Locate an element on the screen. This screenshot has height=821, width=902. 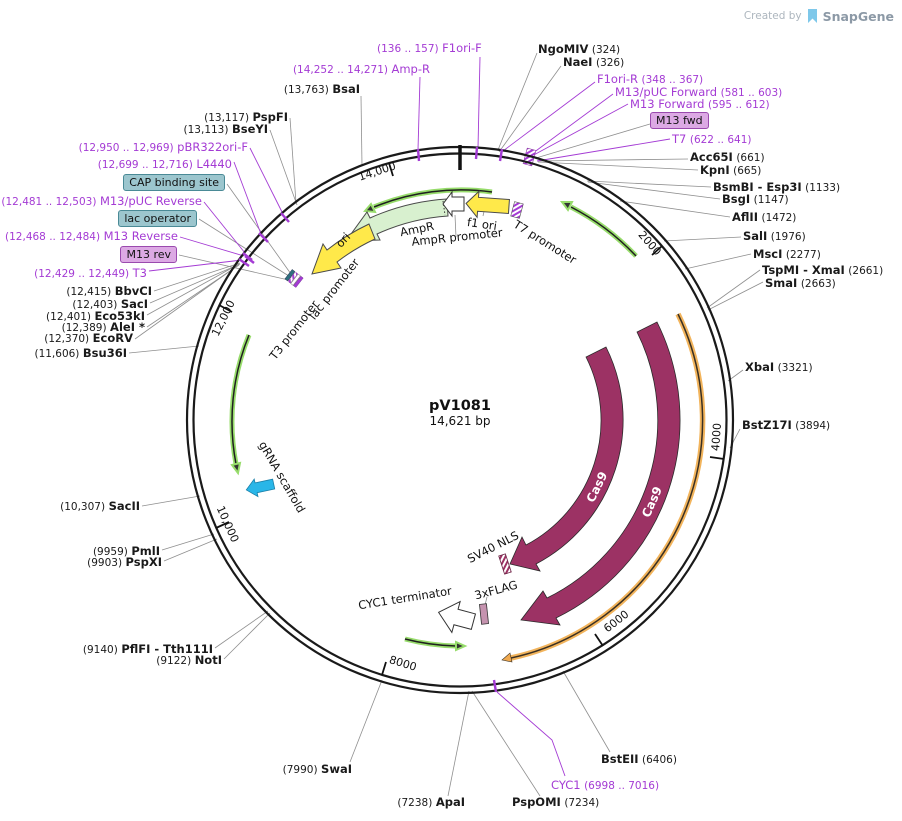
created-by-label: Created by is located at coordinates (772, 16).